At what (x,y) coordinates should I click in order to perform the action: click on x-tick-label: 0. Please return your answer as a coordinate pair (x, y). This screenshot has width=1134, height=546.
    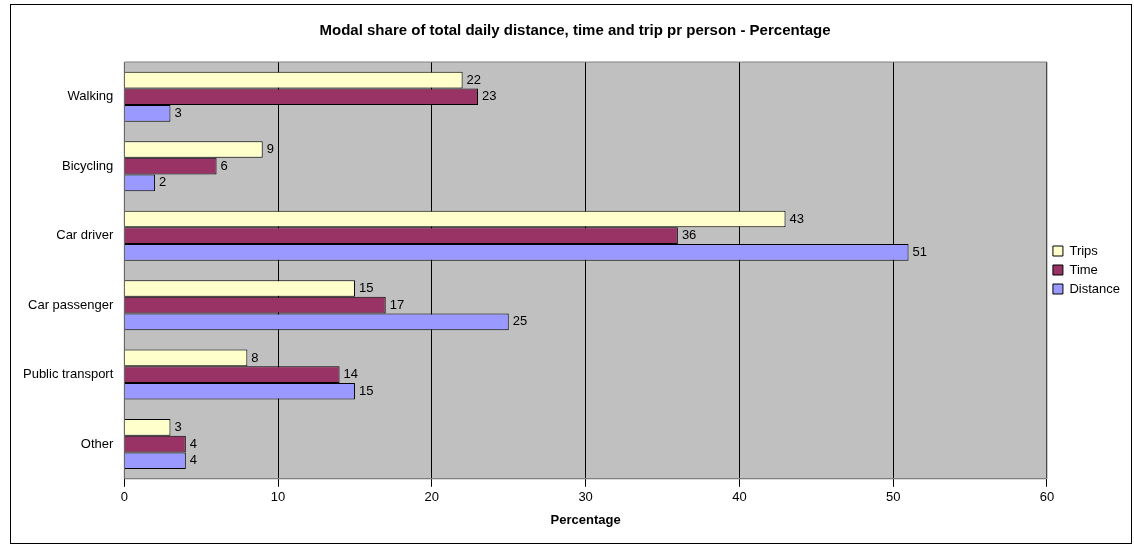
    Looking at the image, I should click on (124, 497).